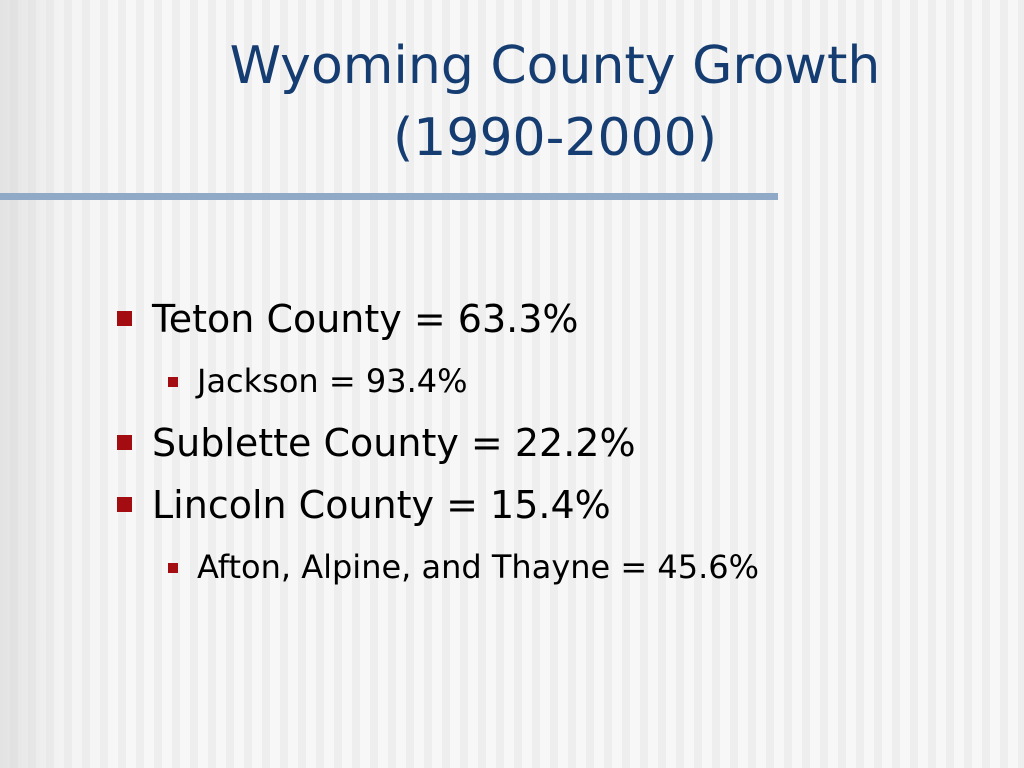 This screenshot has width=1024, height=768. I want to click on bullet-item: Lincoln County = 15.4%, so click(512, 505).